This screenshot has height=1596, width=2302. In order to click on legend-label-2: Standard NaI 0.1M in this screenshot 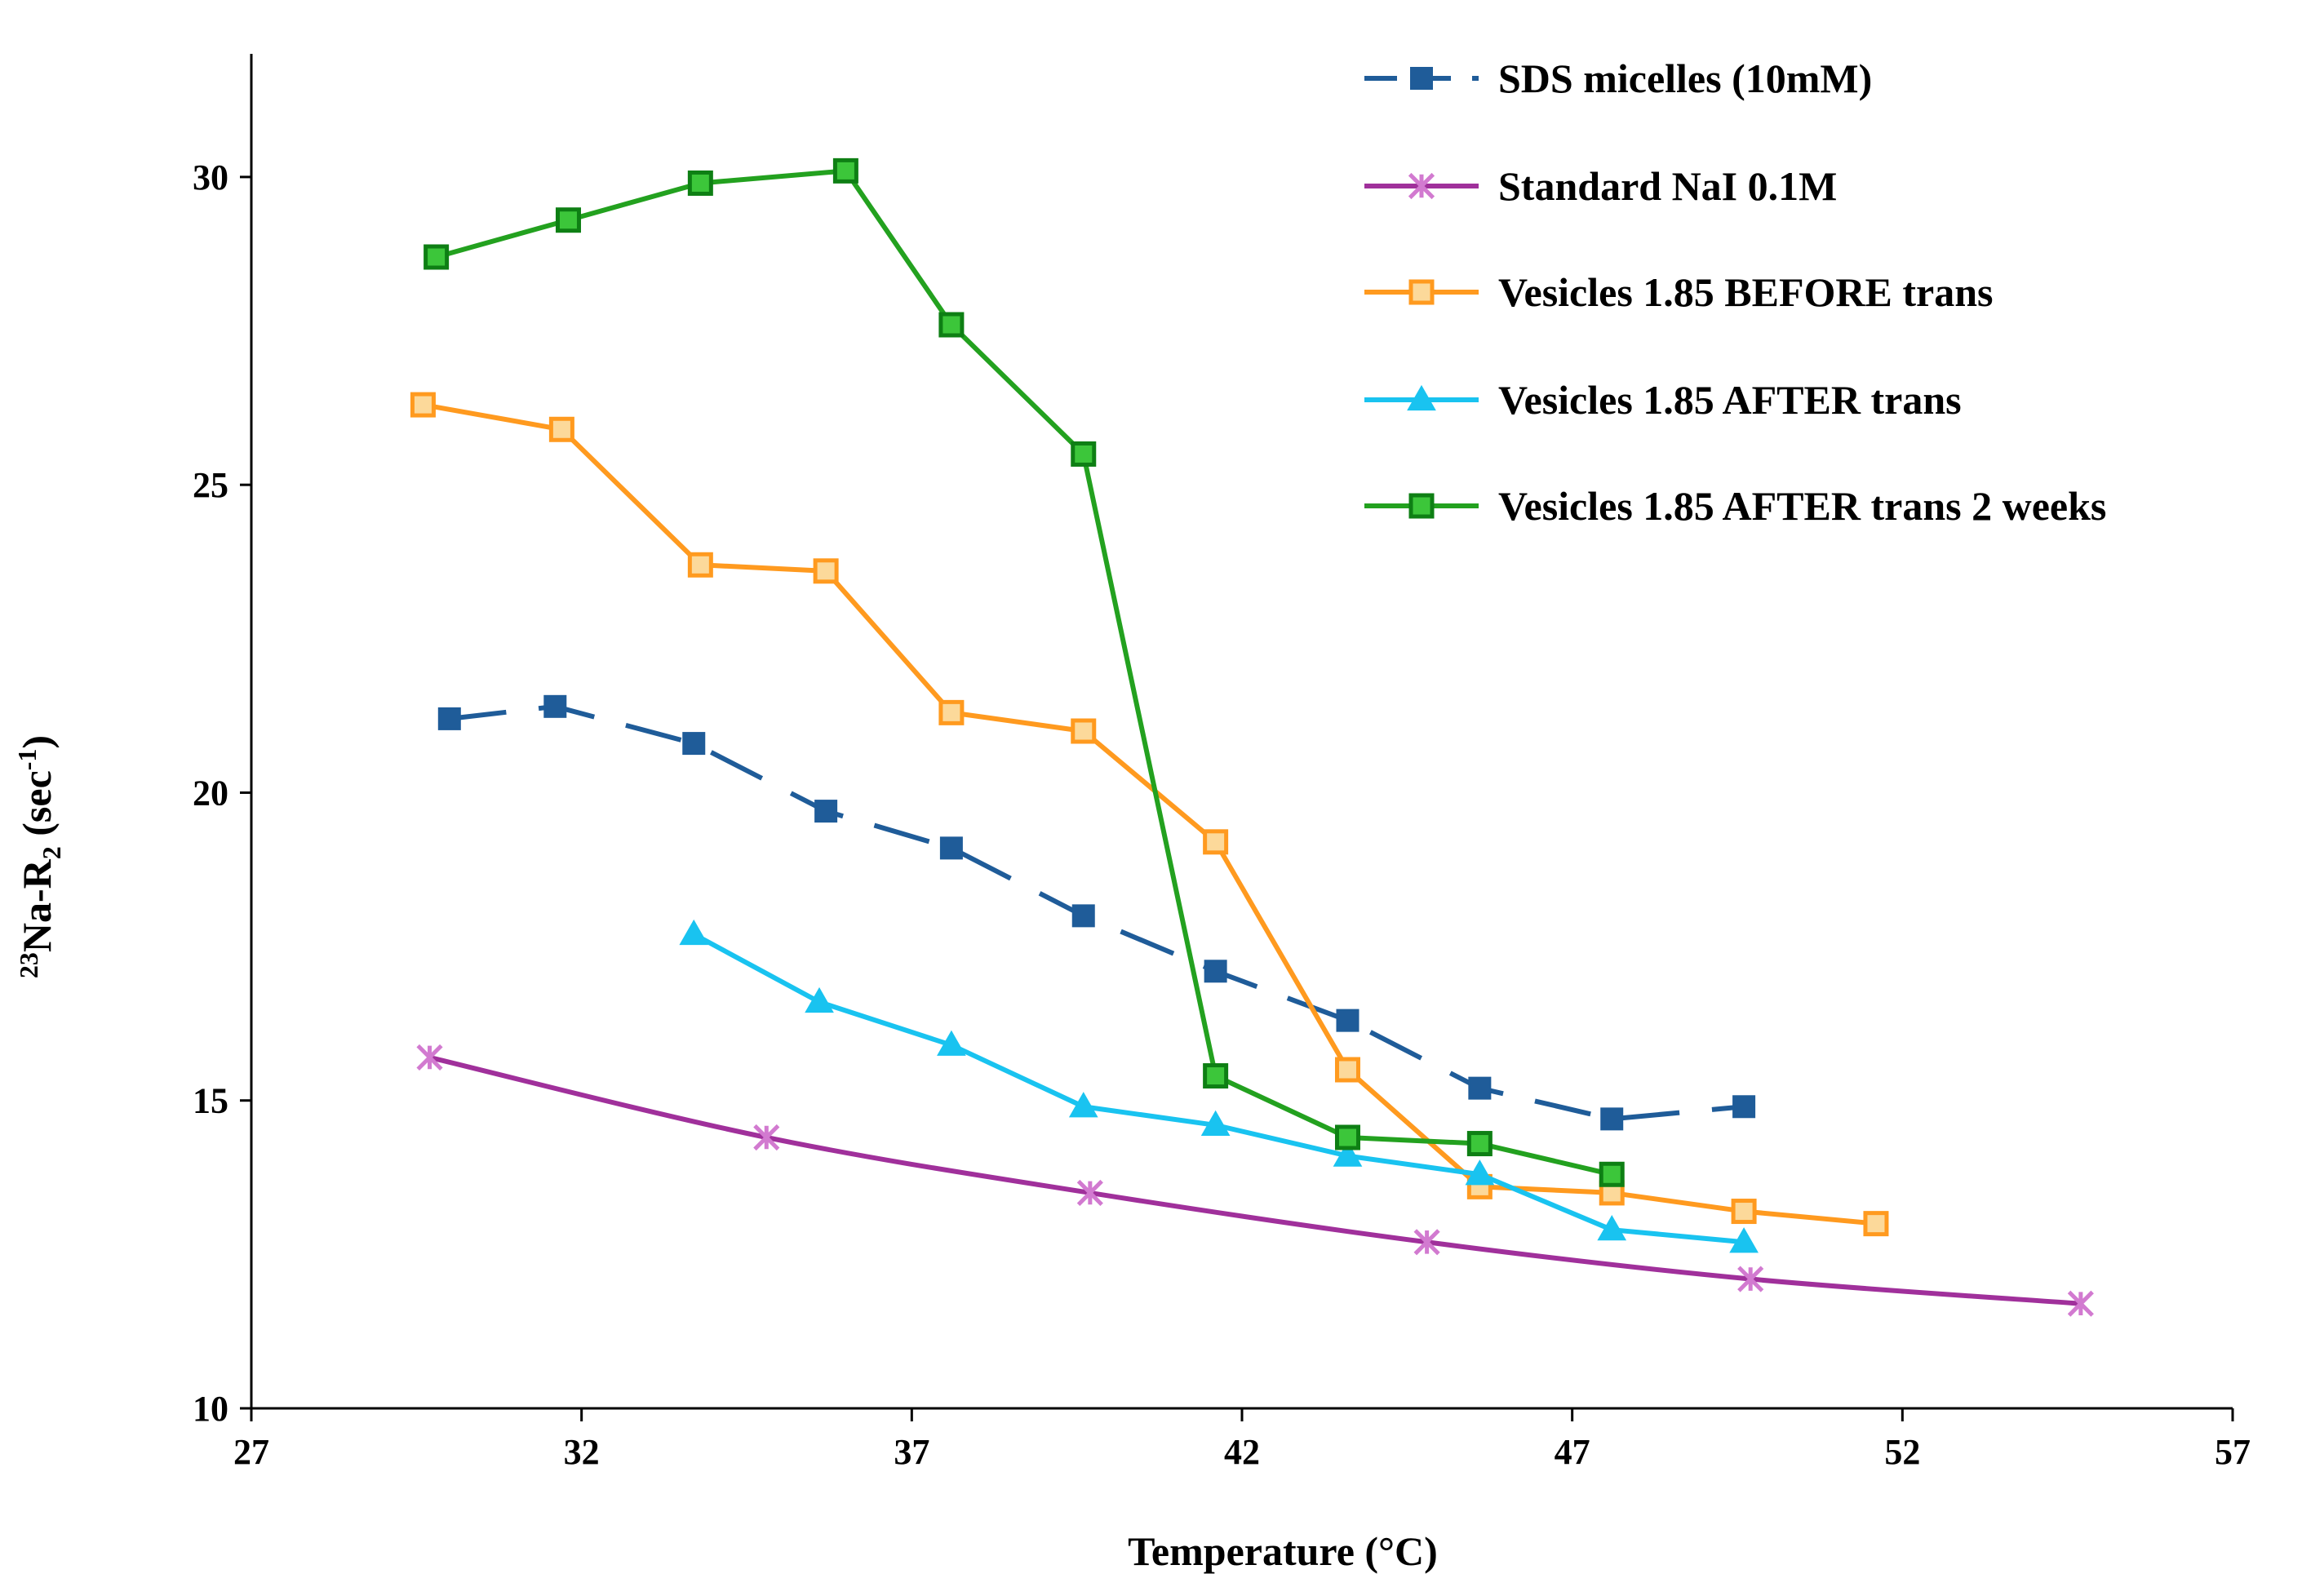, I will do `click(1667, 186)`.